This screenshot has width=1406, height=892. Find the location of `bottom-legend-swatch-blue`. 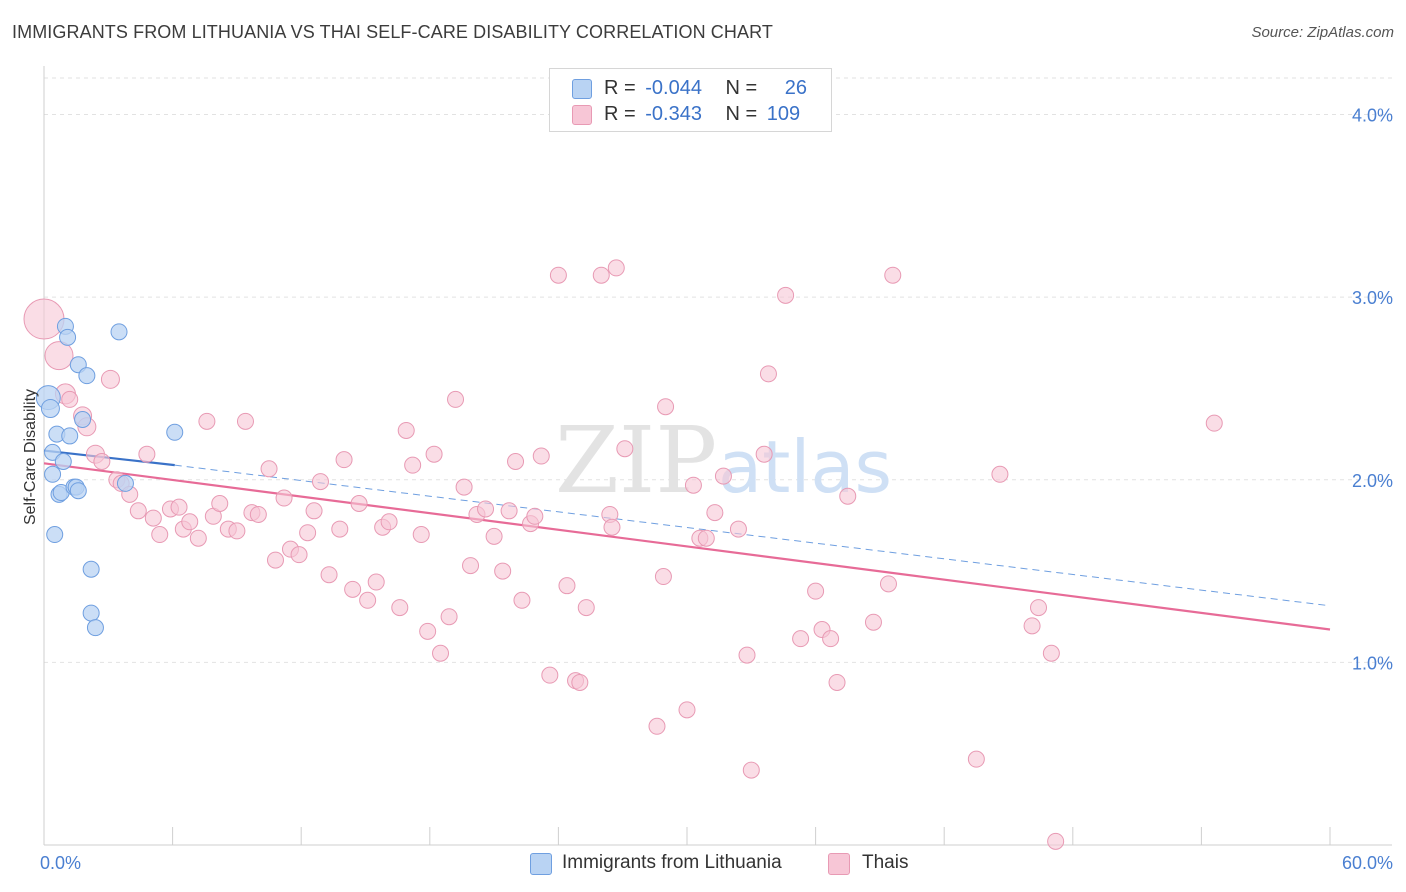

bottom-legend-swatch-blue is located at coordinates (541, 864).